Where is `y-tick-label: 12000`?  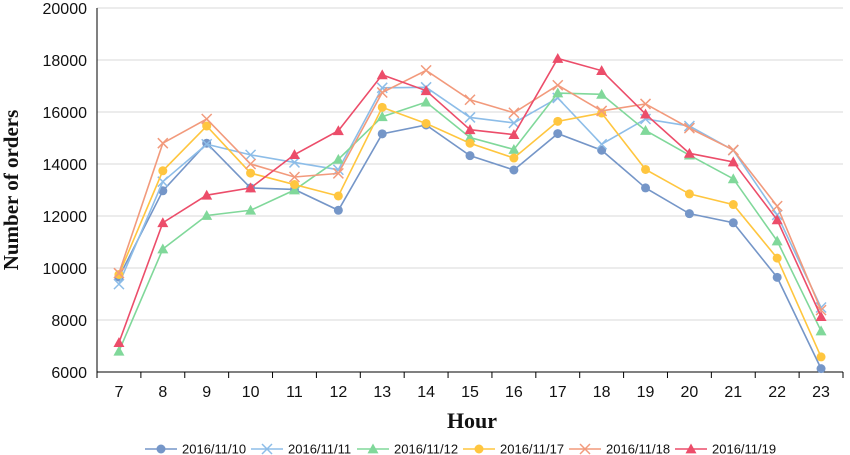
y-tick-label: 12000 is located at coordinates (65, 217).